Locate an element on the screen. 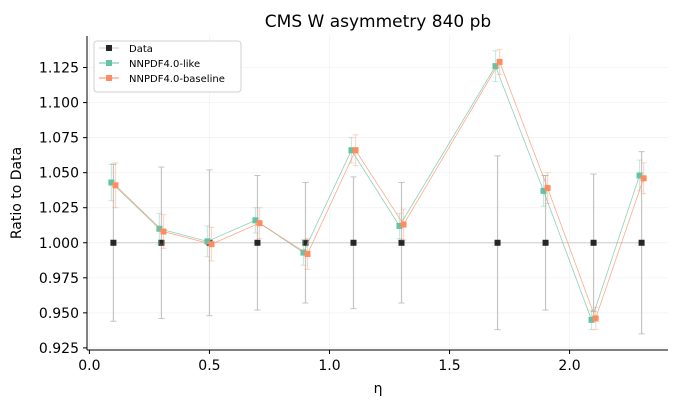 This screenshot has height=408, width=677. x-tick-label-3: 1.5 is located at coordinates (449, 366).